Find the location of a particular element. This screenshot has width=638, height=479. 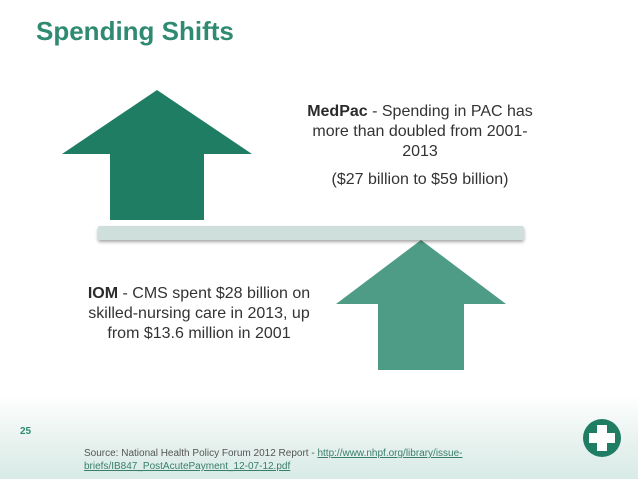

balance-bar is located at coordinates (311, 233).